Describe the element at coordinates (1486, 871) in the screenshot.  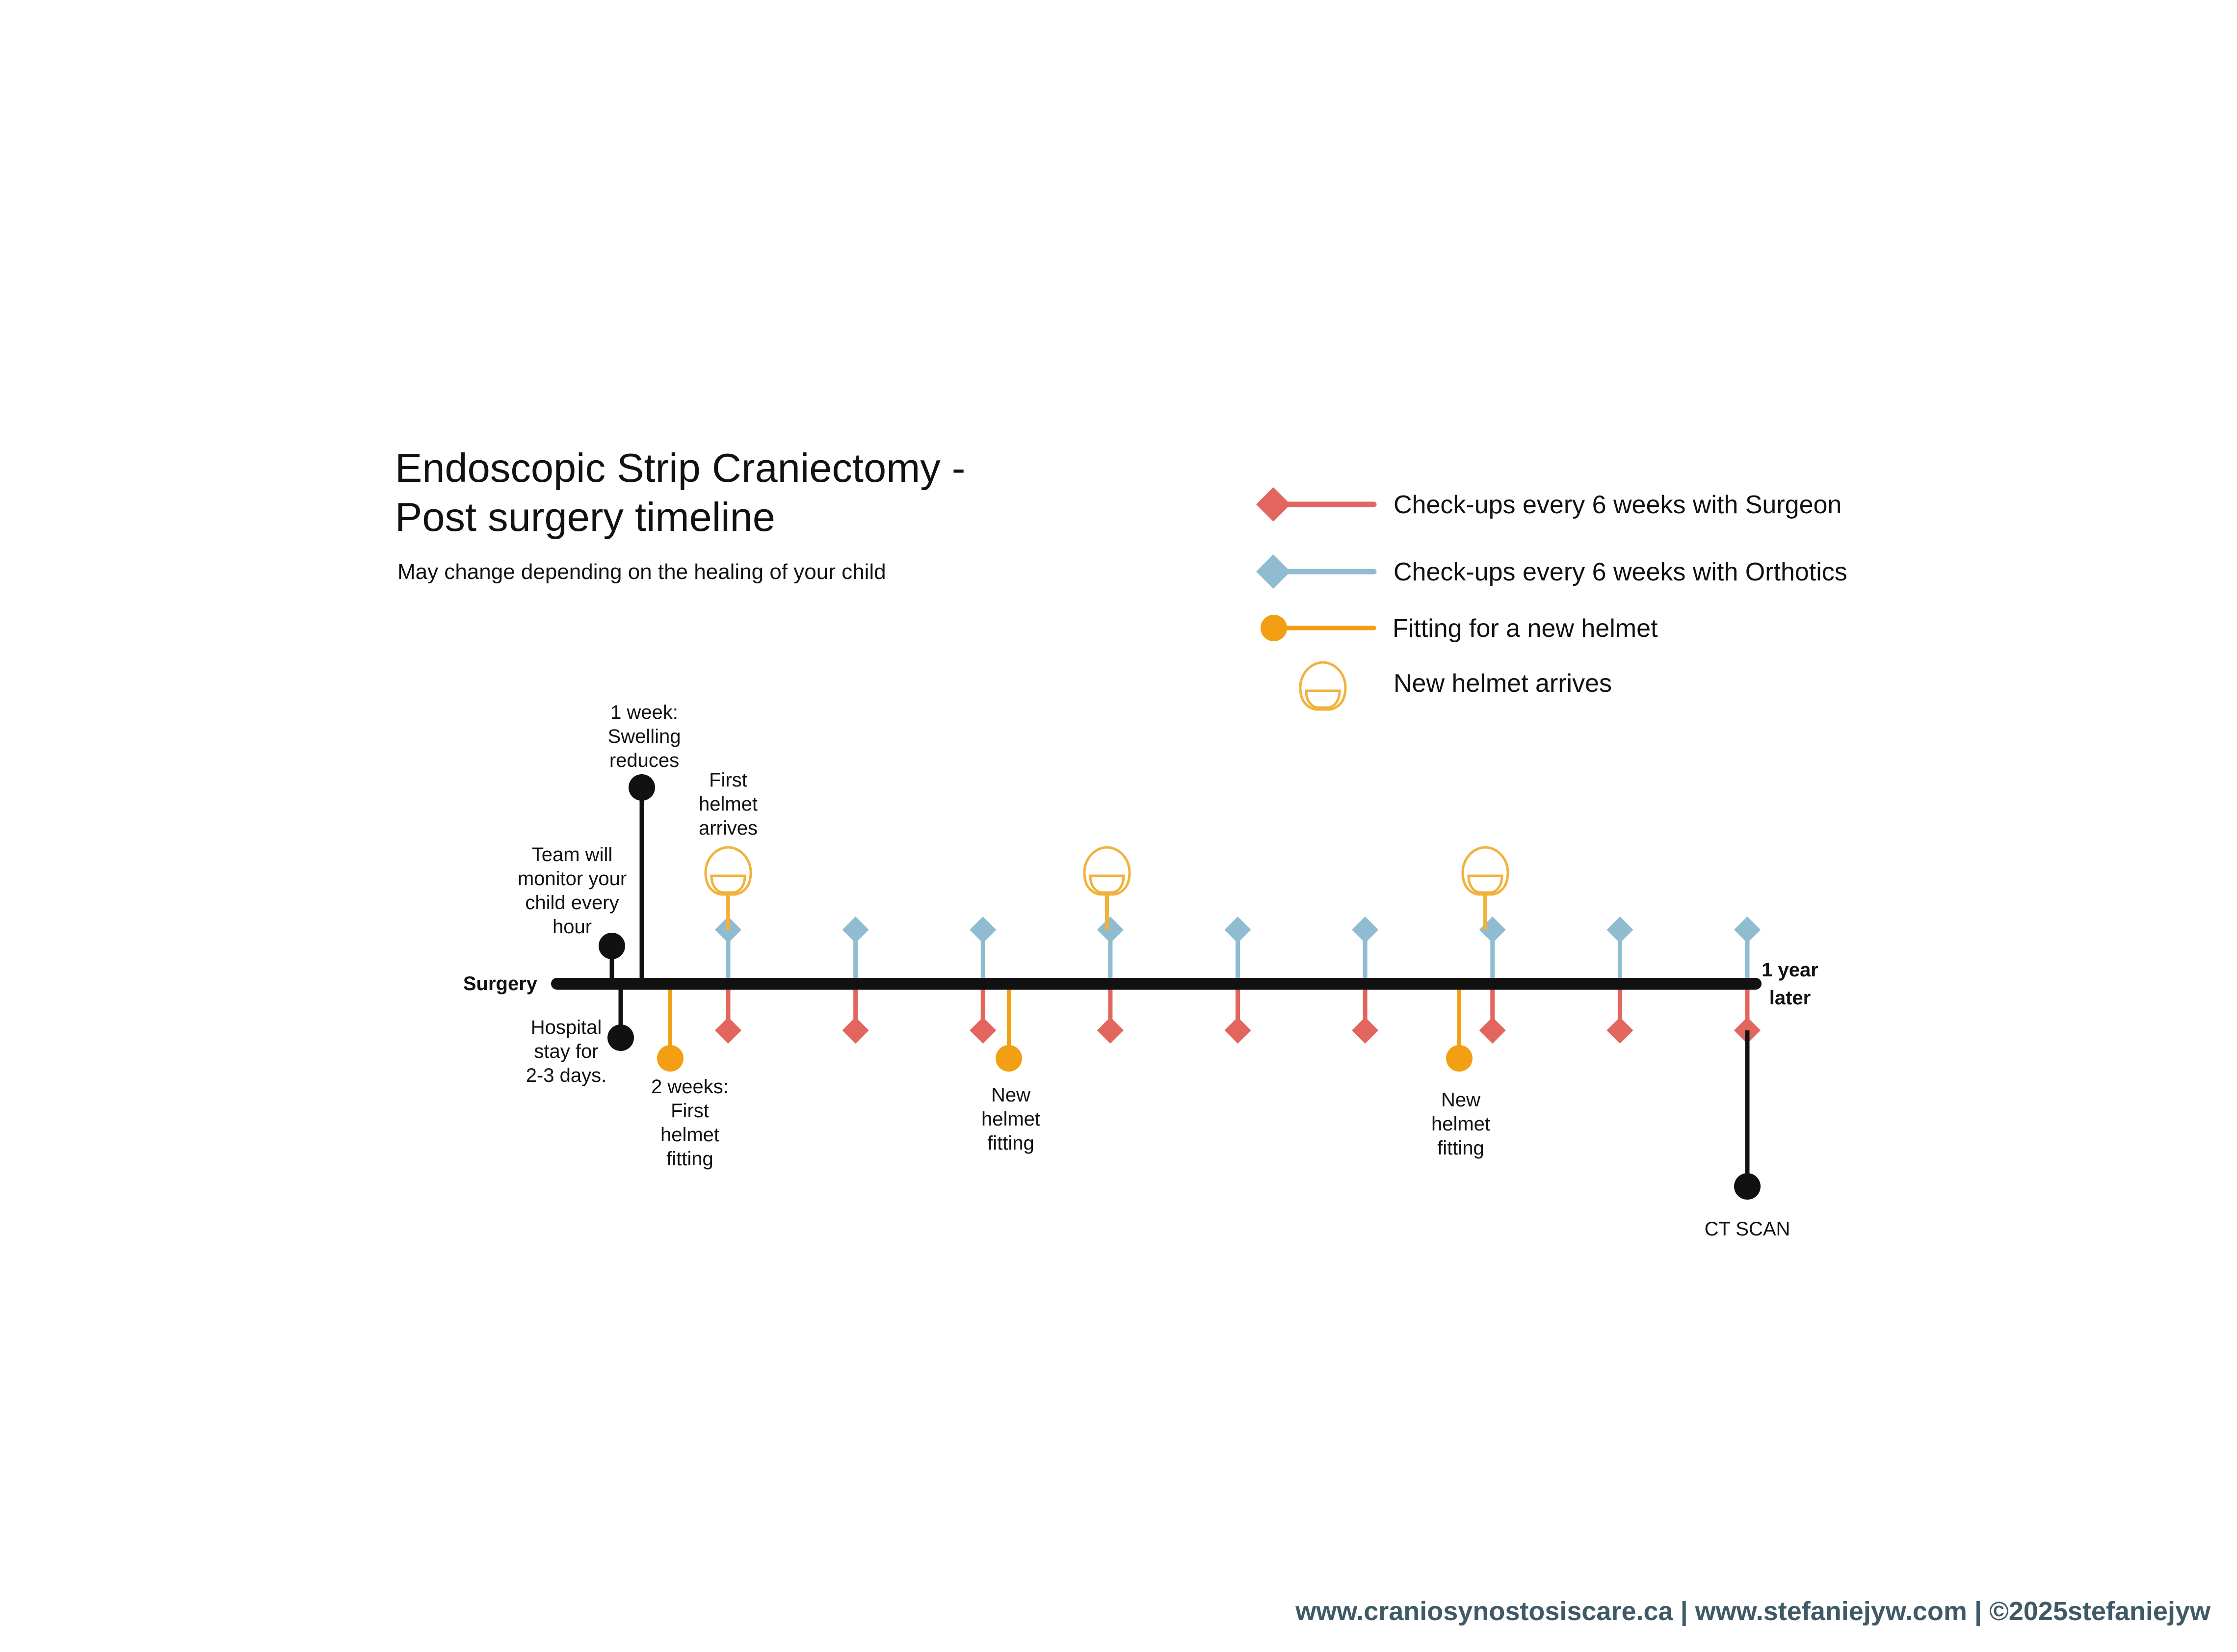
I see `third-helmet-icon` at that location.